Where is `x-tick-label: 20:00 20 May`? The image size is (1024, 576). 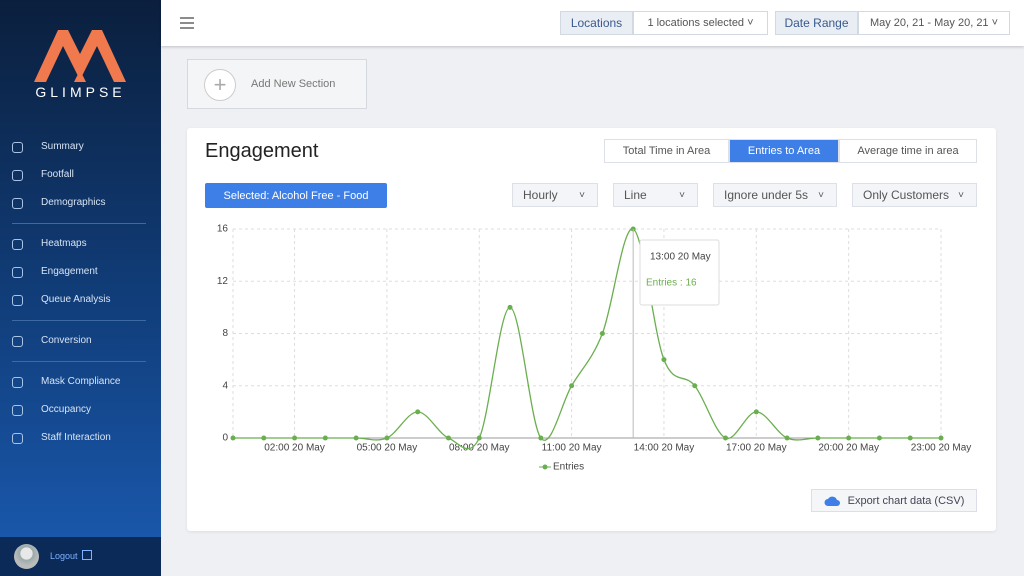
x-tick-label: 20:00 20 May is located at coordinates (848, 448).